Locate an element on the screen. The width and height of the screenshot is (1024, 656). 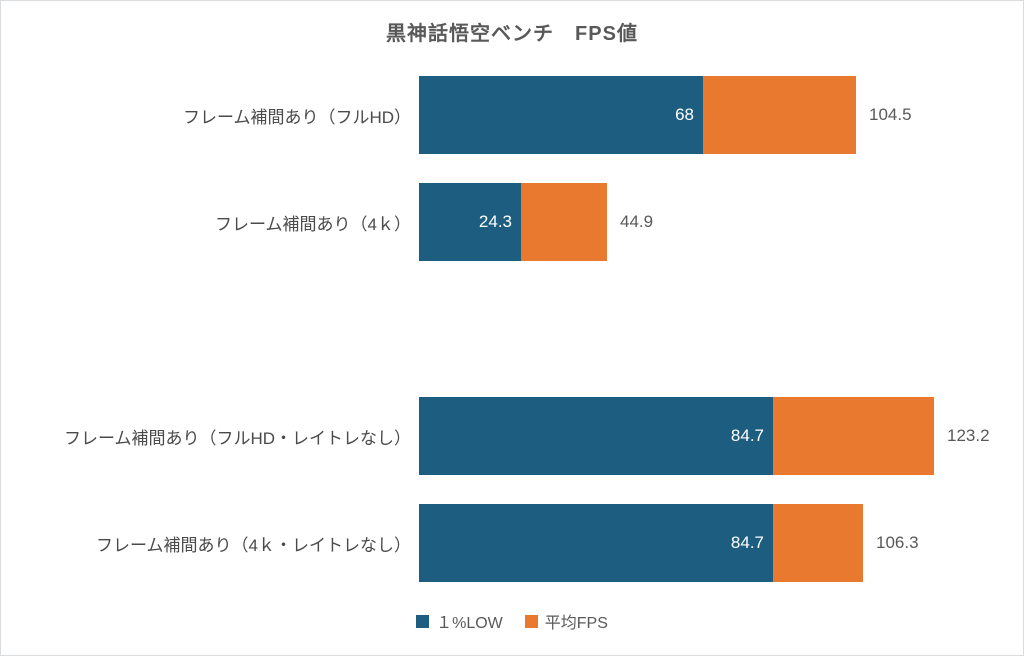
legend-item-low: １%LOW is located at coordinates (459, 621).